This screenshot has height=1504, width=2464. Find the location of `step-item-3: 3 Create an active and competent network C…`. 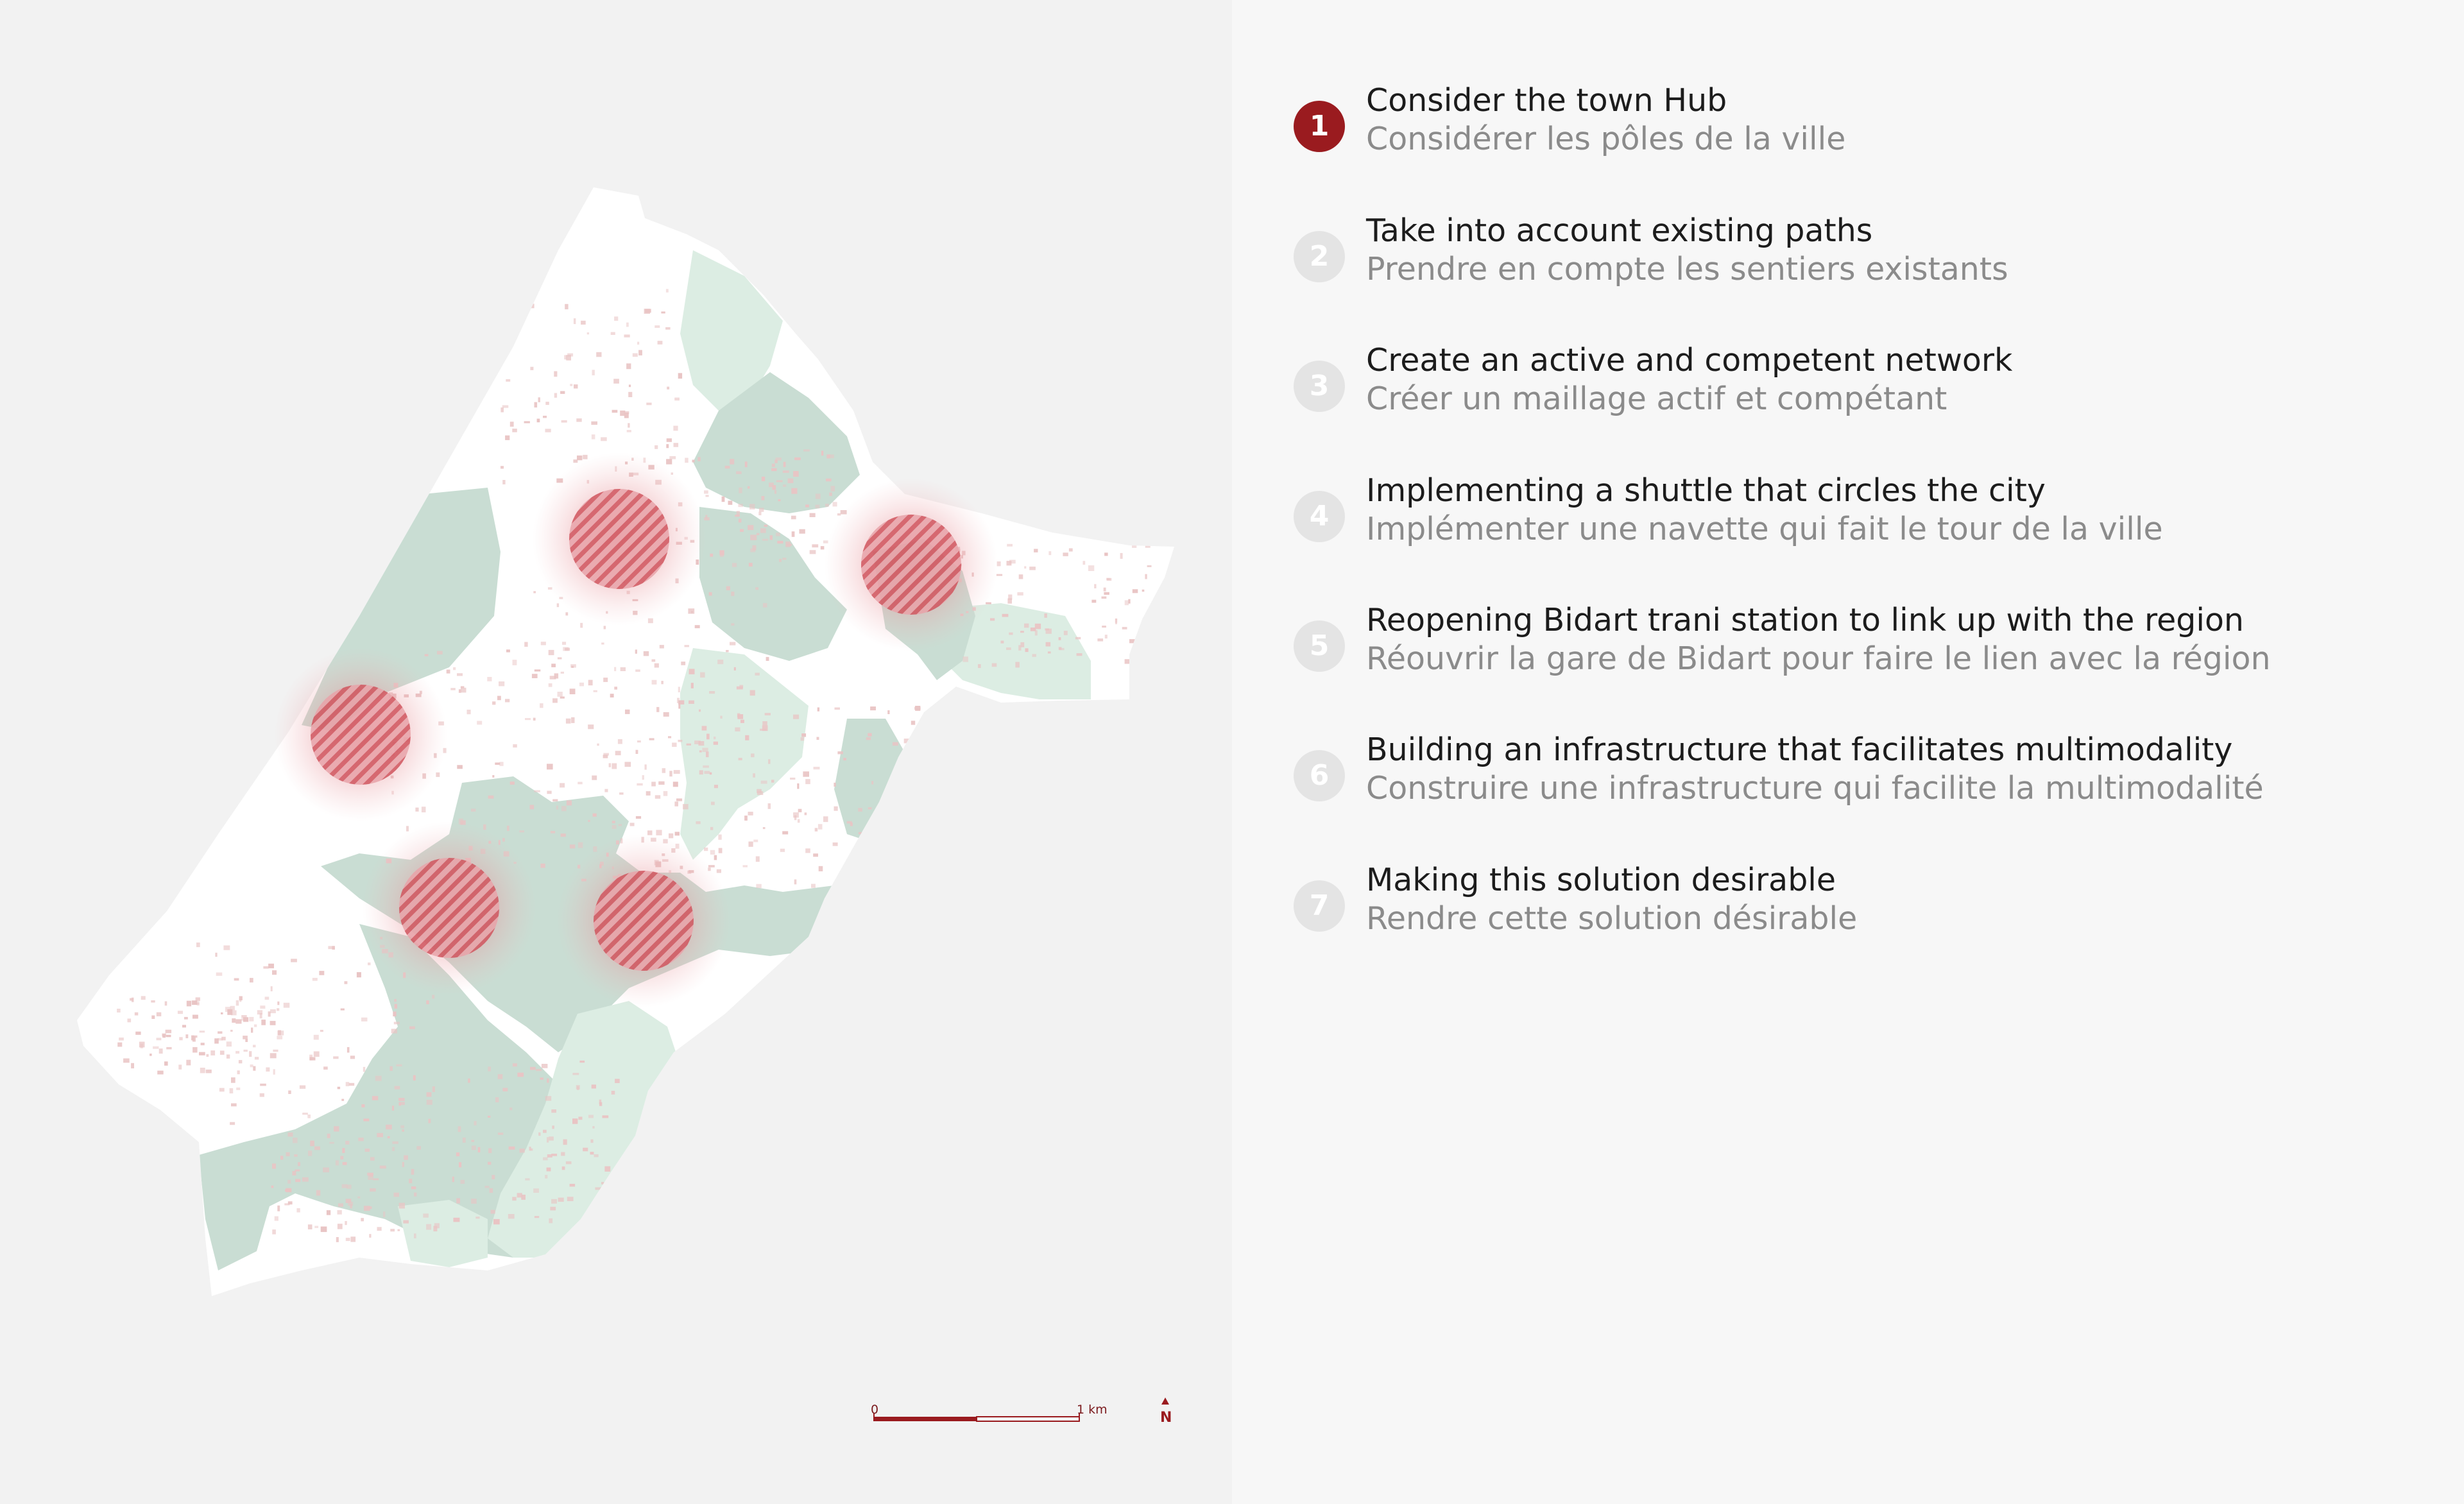

step-item-3: 3 Create an active and competent network C… is located at coordinates (1865, 391).